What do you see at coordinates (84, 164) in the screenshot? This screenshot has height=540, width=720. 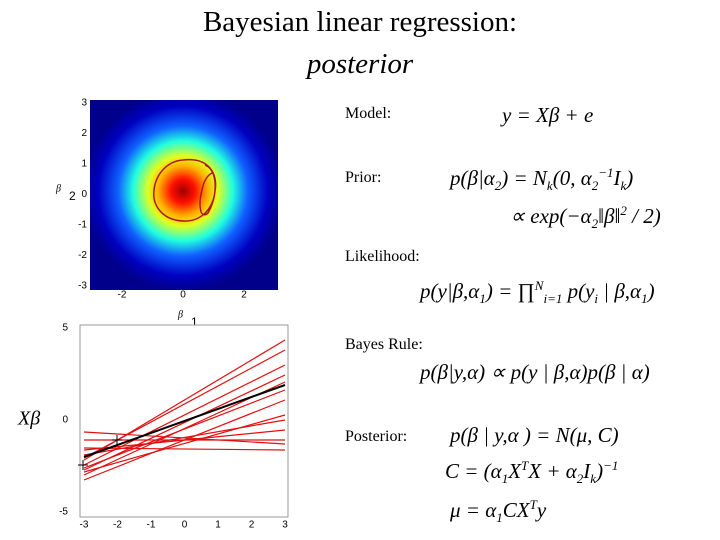 I see `y-tick-label: 1` at bounding box center [84, 164].